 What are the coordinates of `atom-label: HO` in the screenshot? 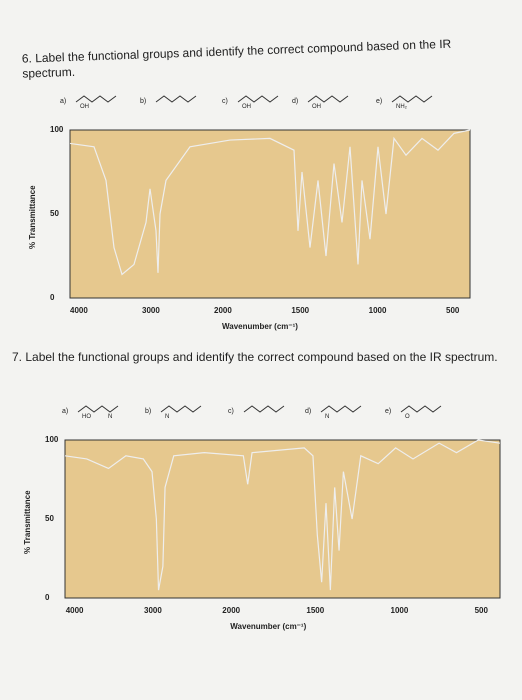 It's located at (86, 417).